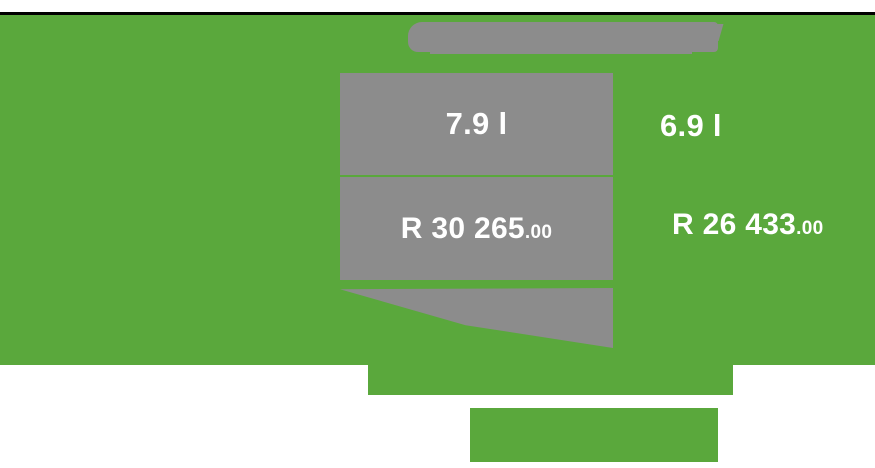 The height and width of the screenshot is (468, 875). I want to click on redacted-heading-scribble-tail, so click(561, 49).